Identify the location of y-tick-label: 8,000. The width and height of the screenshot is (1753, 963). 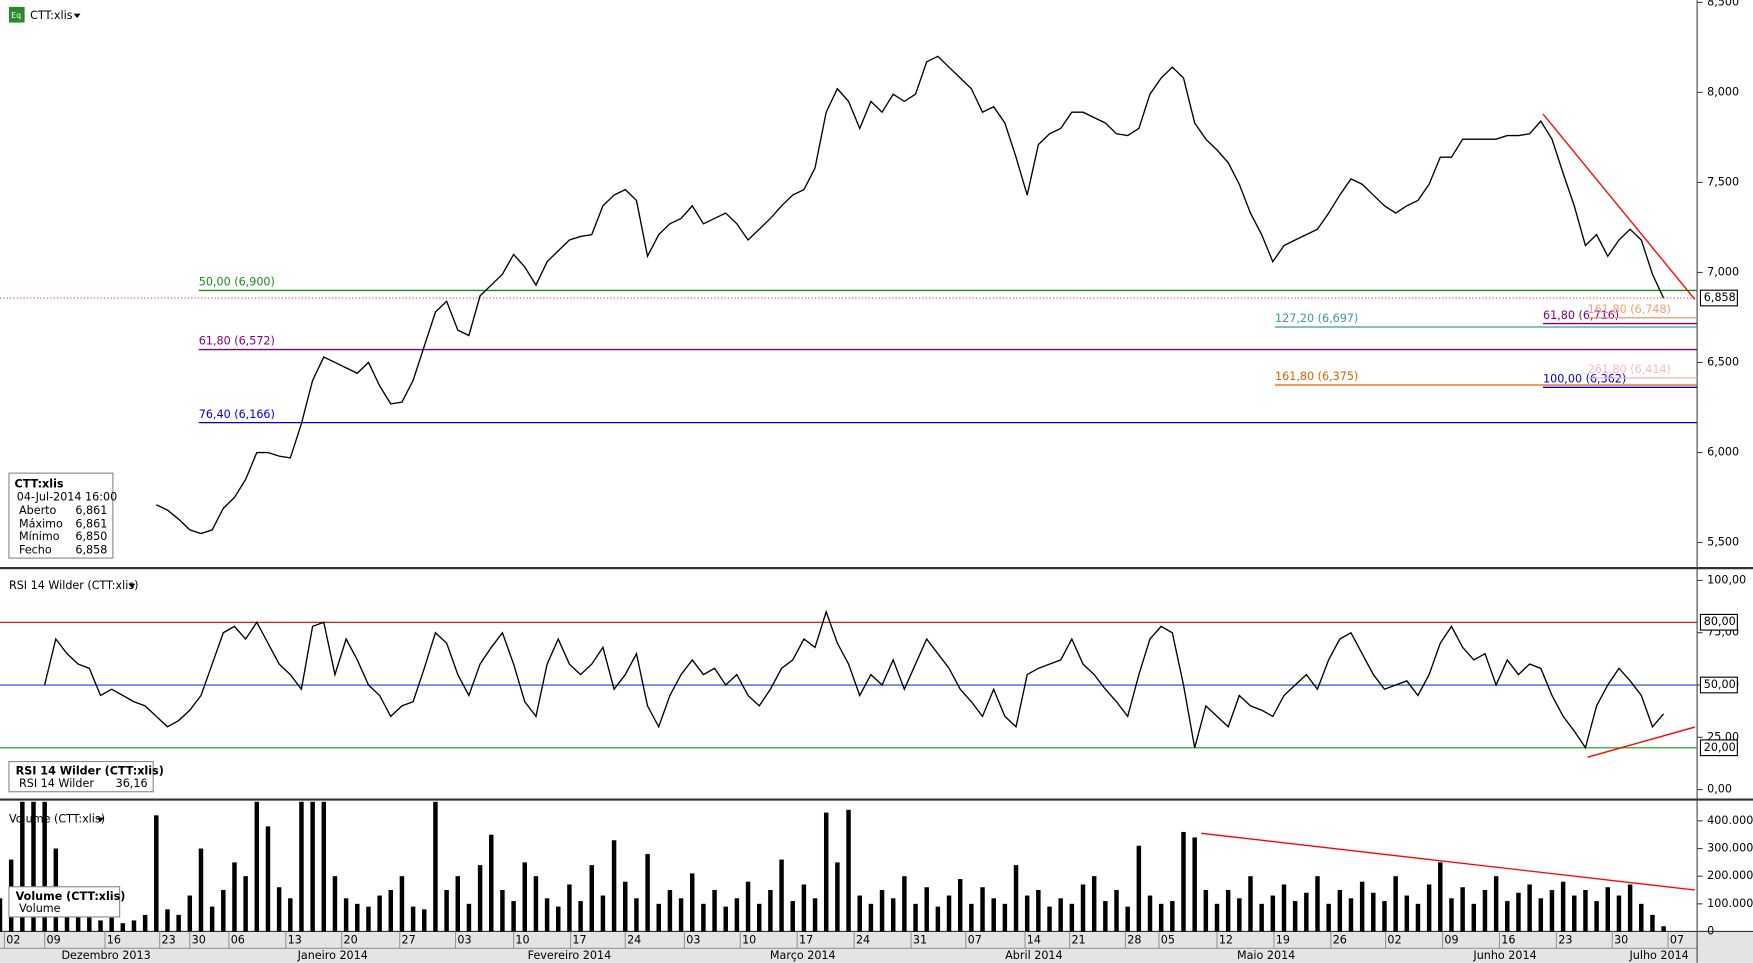
(1723, 91).